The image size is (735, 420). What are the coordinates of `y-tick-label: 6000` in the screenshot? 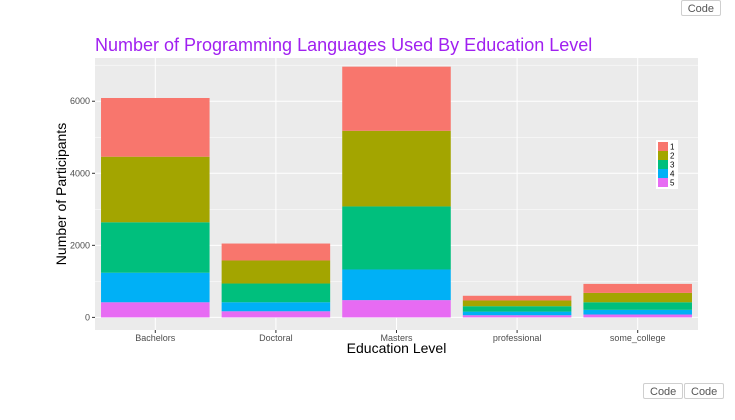 It's located at (80, 101).